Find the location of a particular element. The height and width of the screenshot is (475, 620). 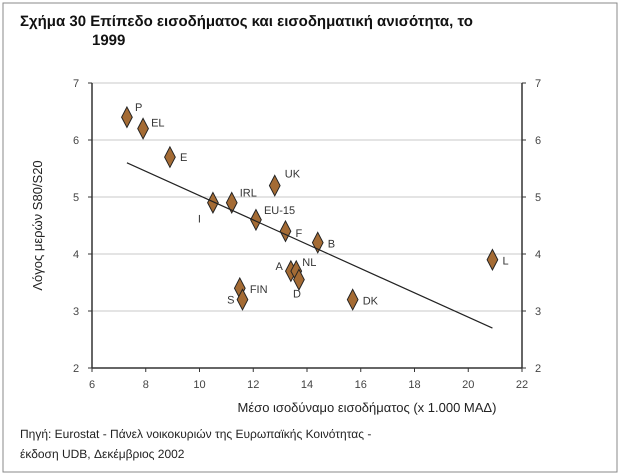

y-tick-label: 6 is located at coordinates (76, 141).